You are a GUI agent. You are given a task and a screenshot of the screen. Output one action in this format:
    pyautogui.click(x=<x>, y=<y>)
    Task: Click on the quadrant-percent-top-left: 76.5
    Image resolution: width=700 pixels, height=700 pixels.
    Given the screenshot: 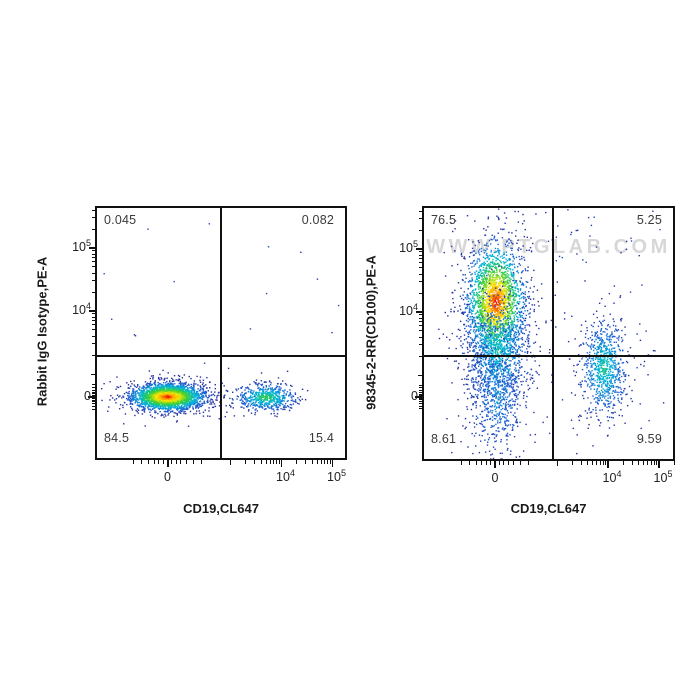 What is the action you would take?
    pyautogui.click(x=444, y=220)
    